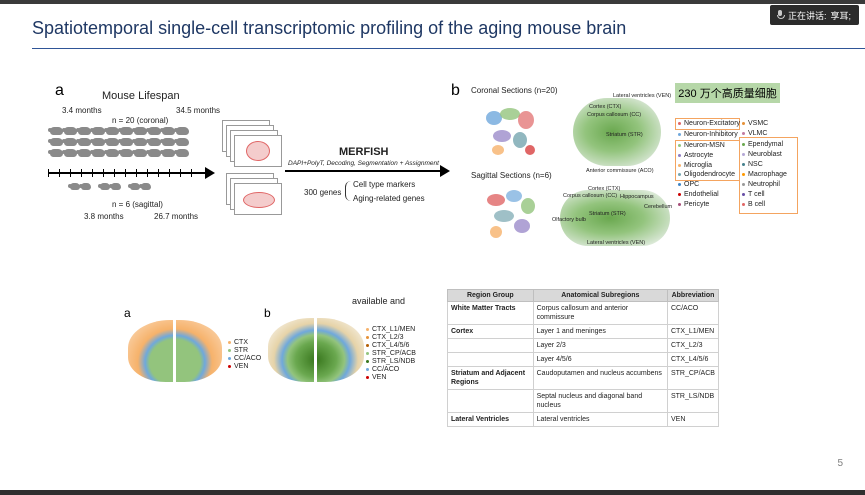 Image resolution: width=865 pixels, height=495 pixels. What do you see at coordinates (637, 197) in the screenshot?
I see `label-hippocampus: Hippocampus` at bounding box center [637, 197].